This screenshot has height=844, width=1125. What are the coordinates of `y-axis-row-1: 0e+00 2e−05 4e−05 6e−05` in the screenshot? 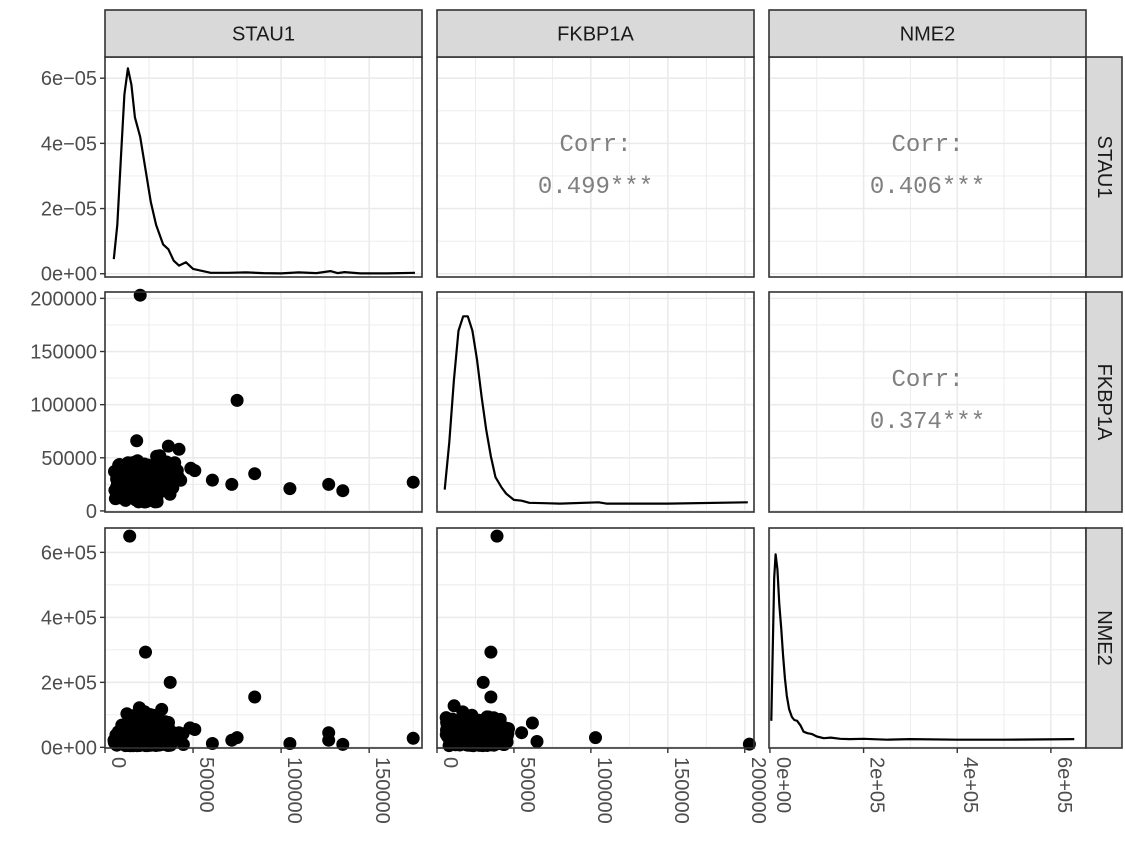 It's located at (73, 177).